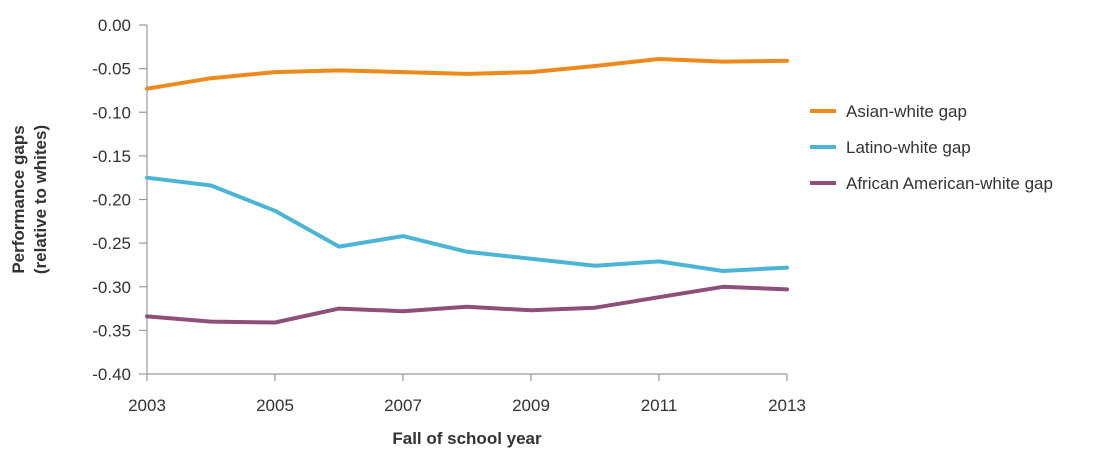  What do you see at coordinates (40, 199) in the screenshot?
I see `y-axis-title-line-2: (relative to whites)` at bounding box center [40, 199].